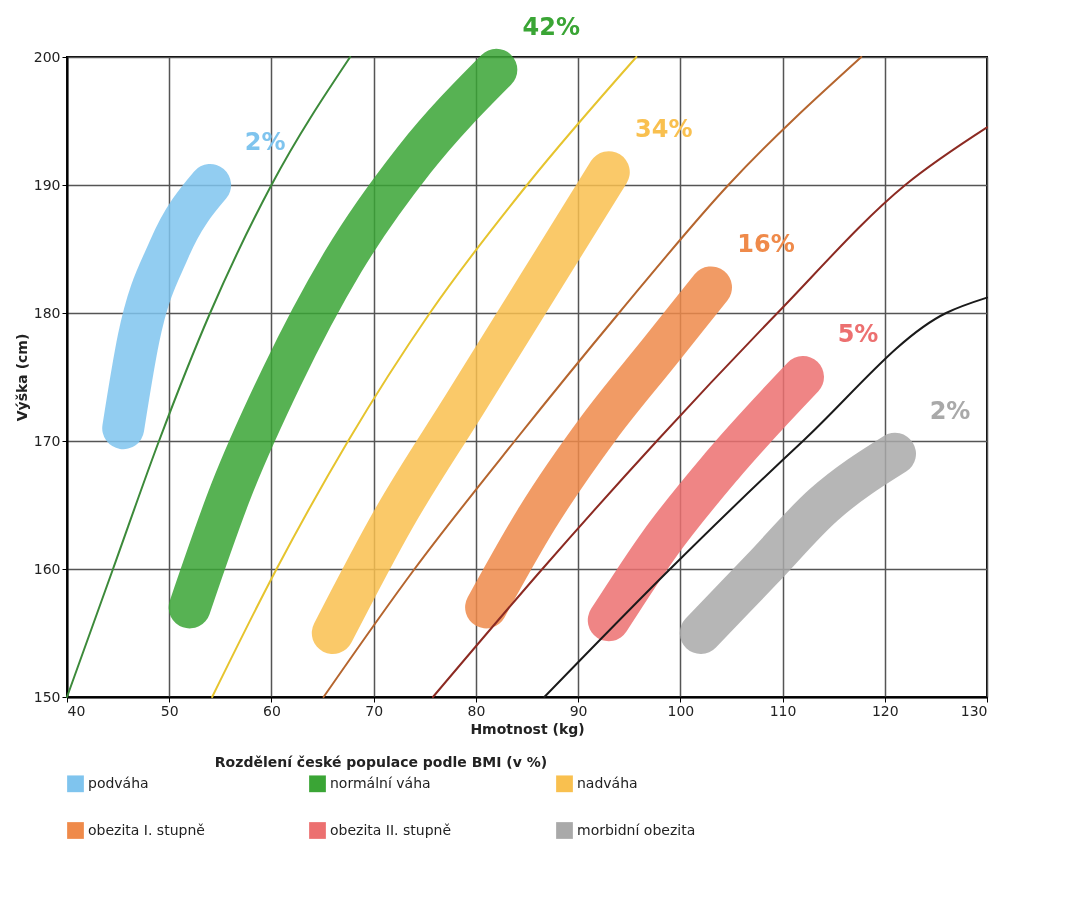 The width and height of the screenshot is (1076, 918). Describe the element at coordinates (681, 710) in the screenshot. I see `x-tick-label: 100` at that location.